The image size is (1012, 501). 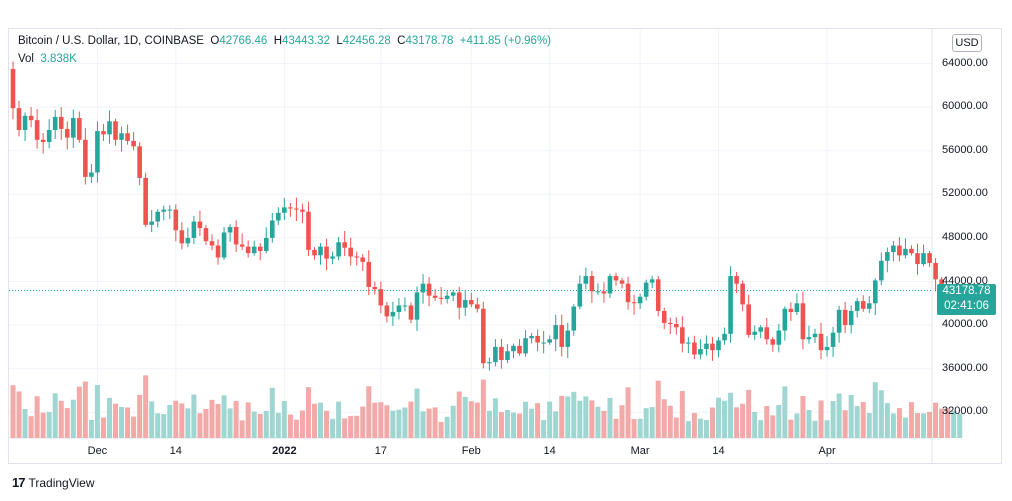 What do you see at coordinates (47, 59) in the screenshot?
I see `volume-legend: Vol 3.838K` at bounding box center [47, 59].